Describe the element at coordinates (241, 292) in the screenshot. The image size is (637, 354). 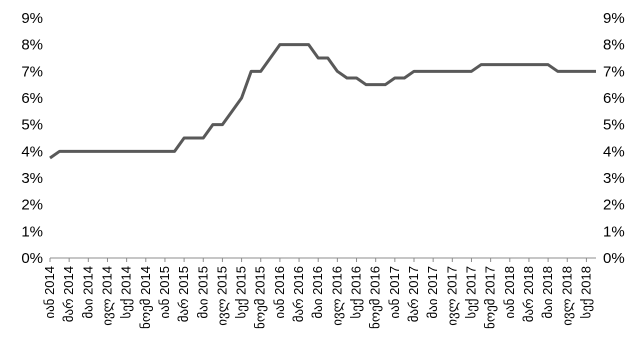
I see `x-tick-label: სექ 2015` at that location.